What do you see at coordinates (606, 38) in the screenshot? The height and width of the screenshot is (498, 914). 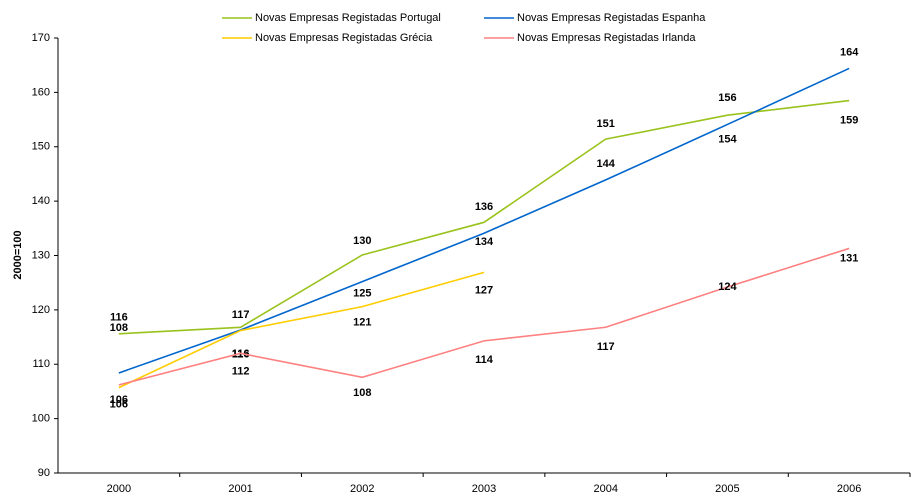 I see `legend-label: Novas Empresas Registadas Irlanda` at bounding box center [606, 38].